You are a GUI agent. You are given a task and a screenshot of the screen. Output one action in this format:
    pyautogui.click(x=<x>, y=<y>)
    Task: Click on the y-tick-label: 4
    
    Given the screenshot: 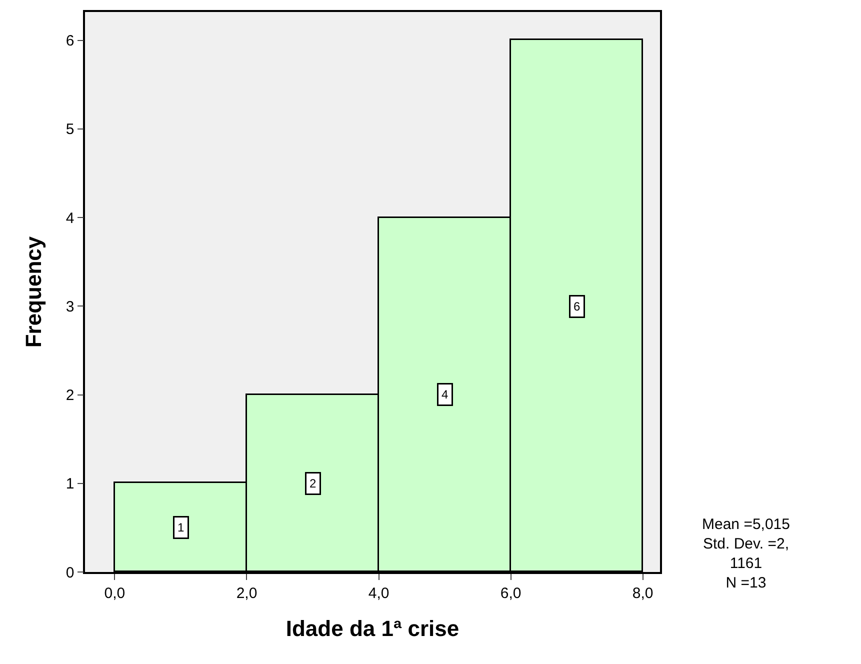 What is the action you would take?
    pyautogui.click(x=70, y=218)
    